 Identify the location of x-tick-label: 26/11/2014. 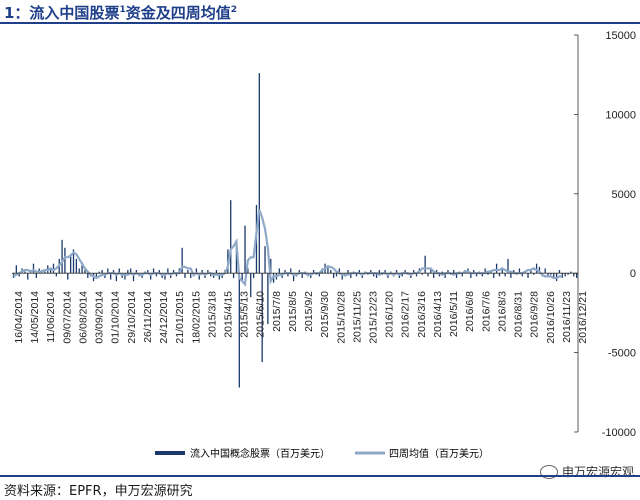
(148, 317).